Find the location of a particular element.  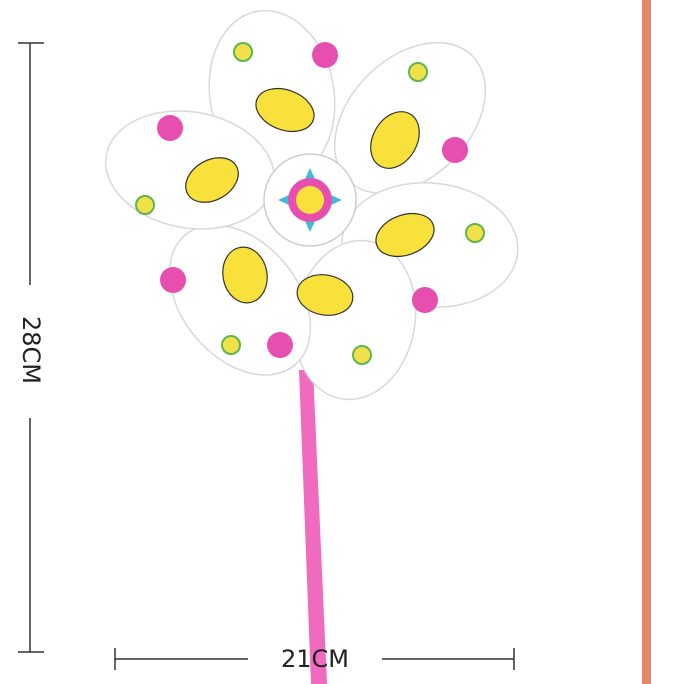

hub-core is located at coordinates (310, 200).